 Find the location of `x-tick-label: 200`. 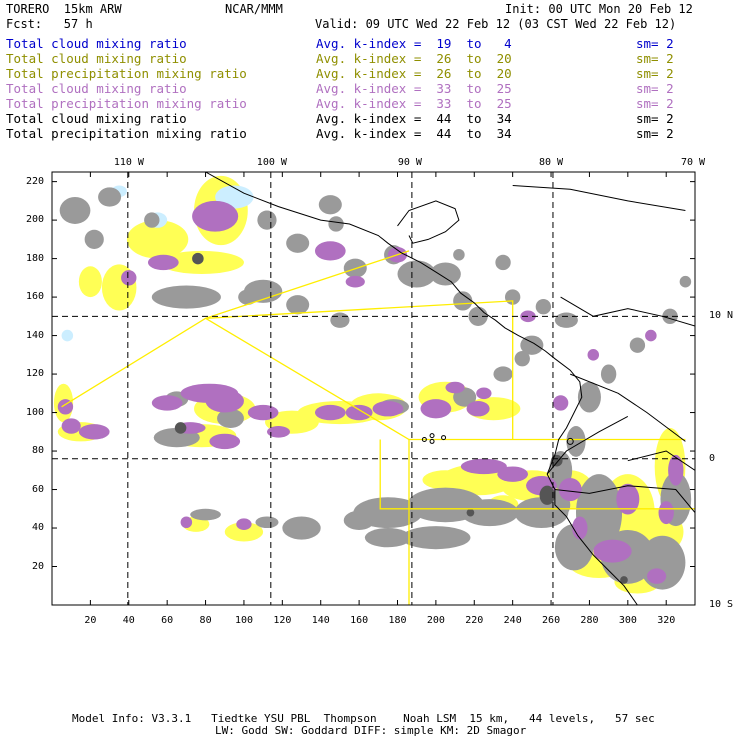

x-tick-label: 200 is located at coordinates (435, 620).